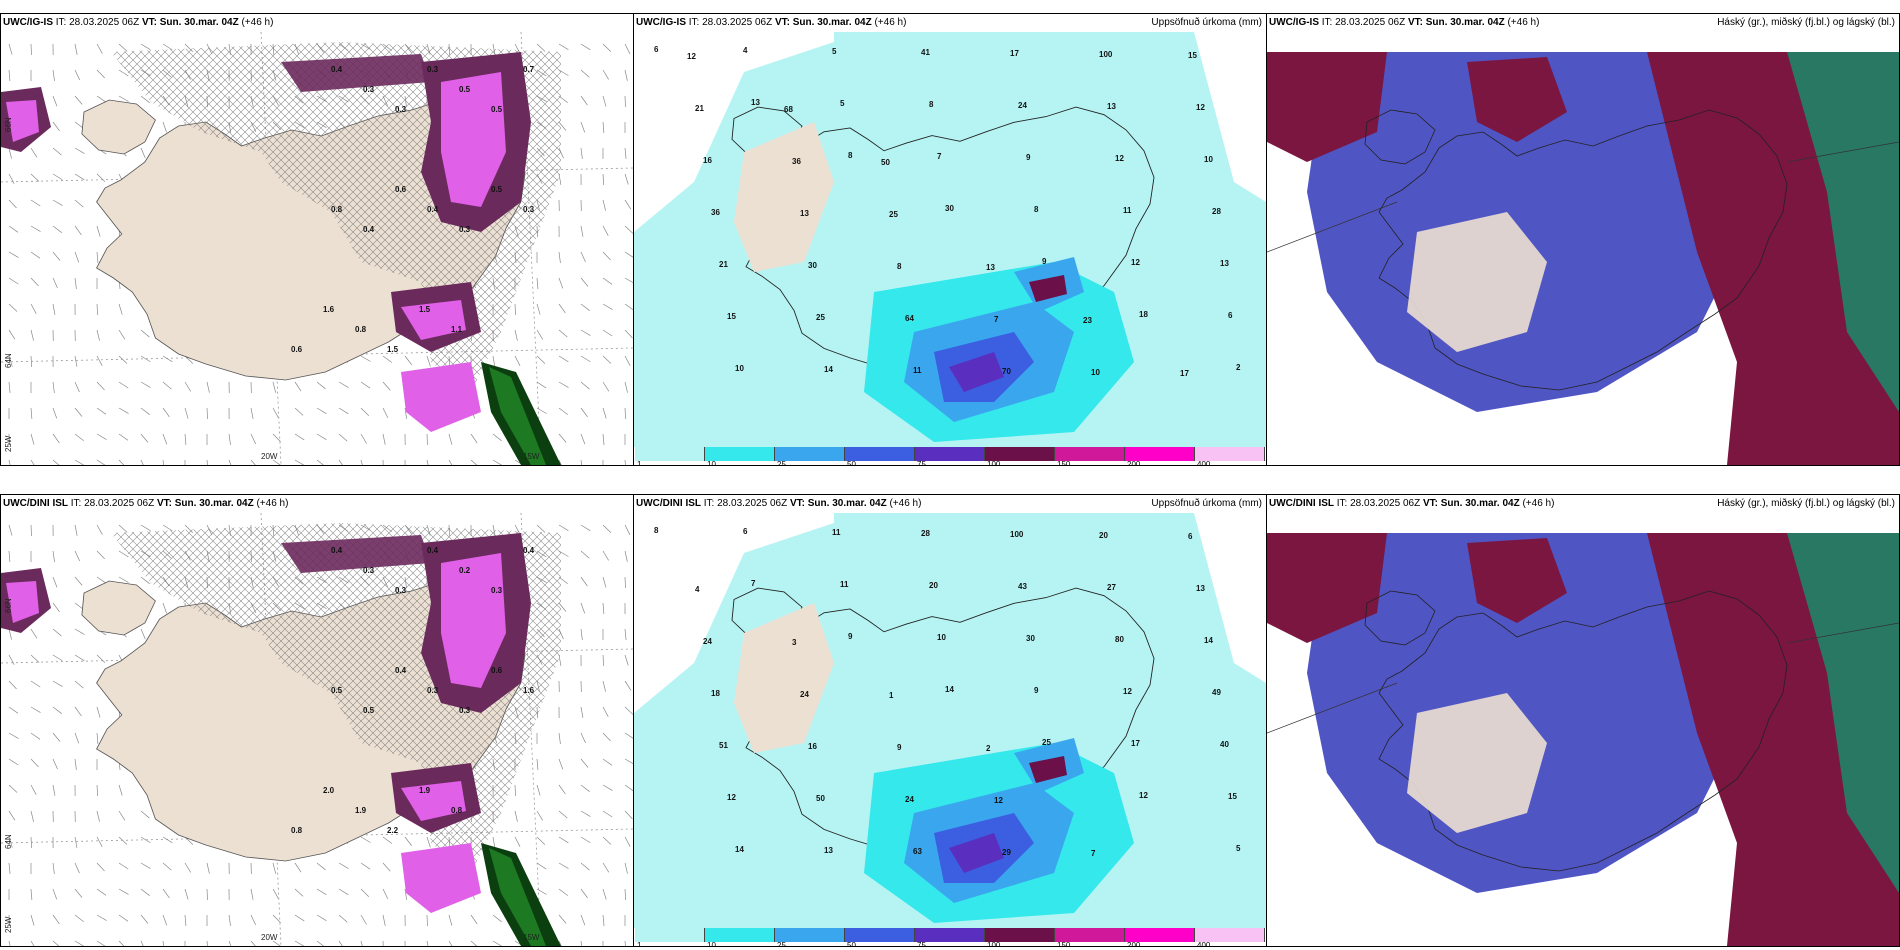 The height and width of the screenshot is (950, 1900). What do you see at coordinates (433, 209) in the screenshot?
I see `precip-value: 0.4` at bounding box center [433, 209].